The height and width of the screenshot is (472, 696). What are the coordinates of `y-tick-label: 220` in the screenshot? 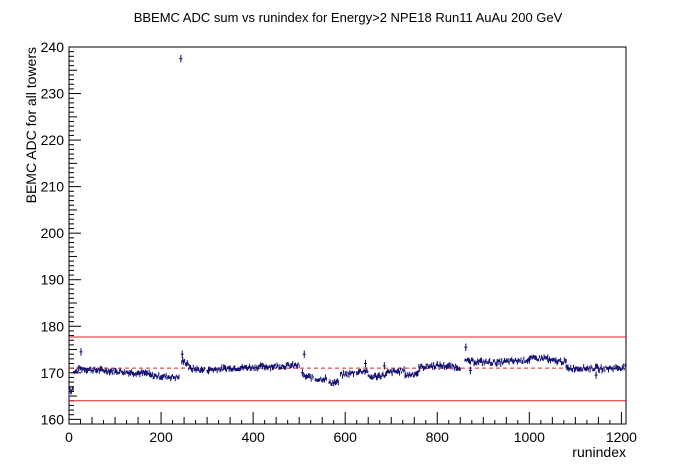 It's located at (53, 140).